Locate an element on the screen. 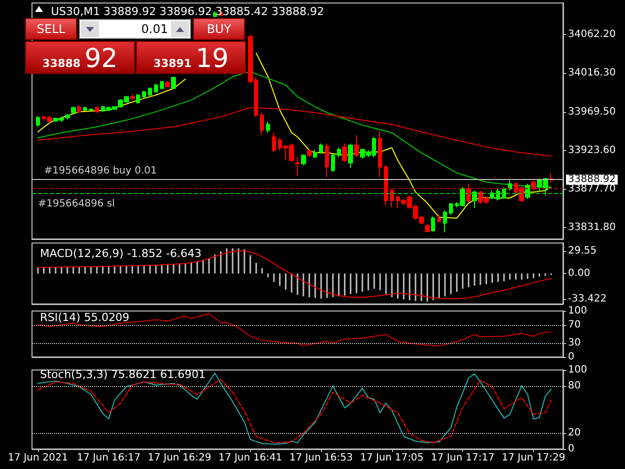 This screenshot has height=469, width=625. y-tick-label: 80 is located at coordinates (574, 386).